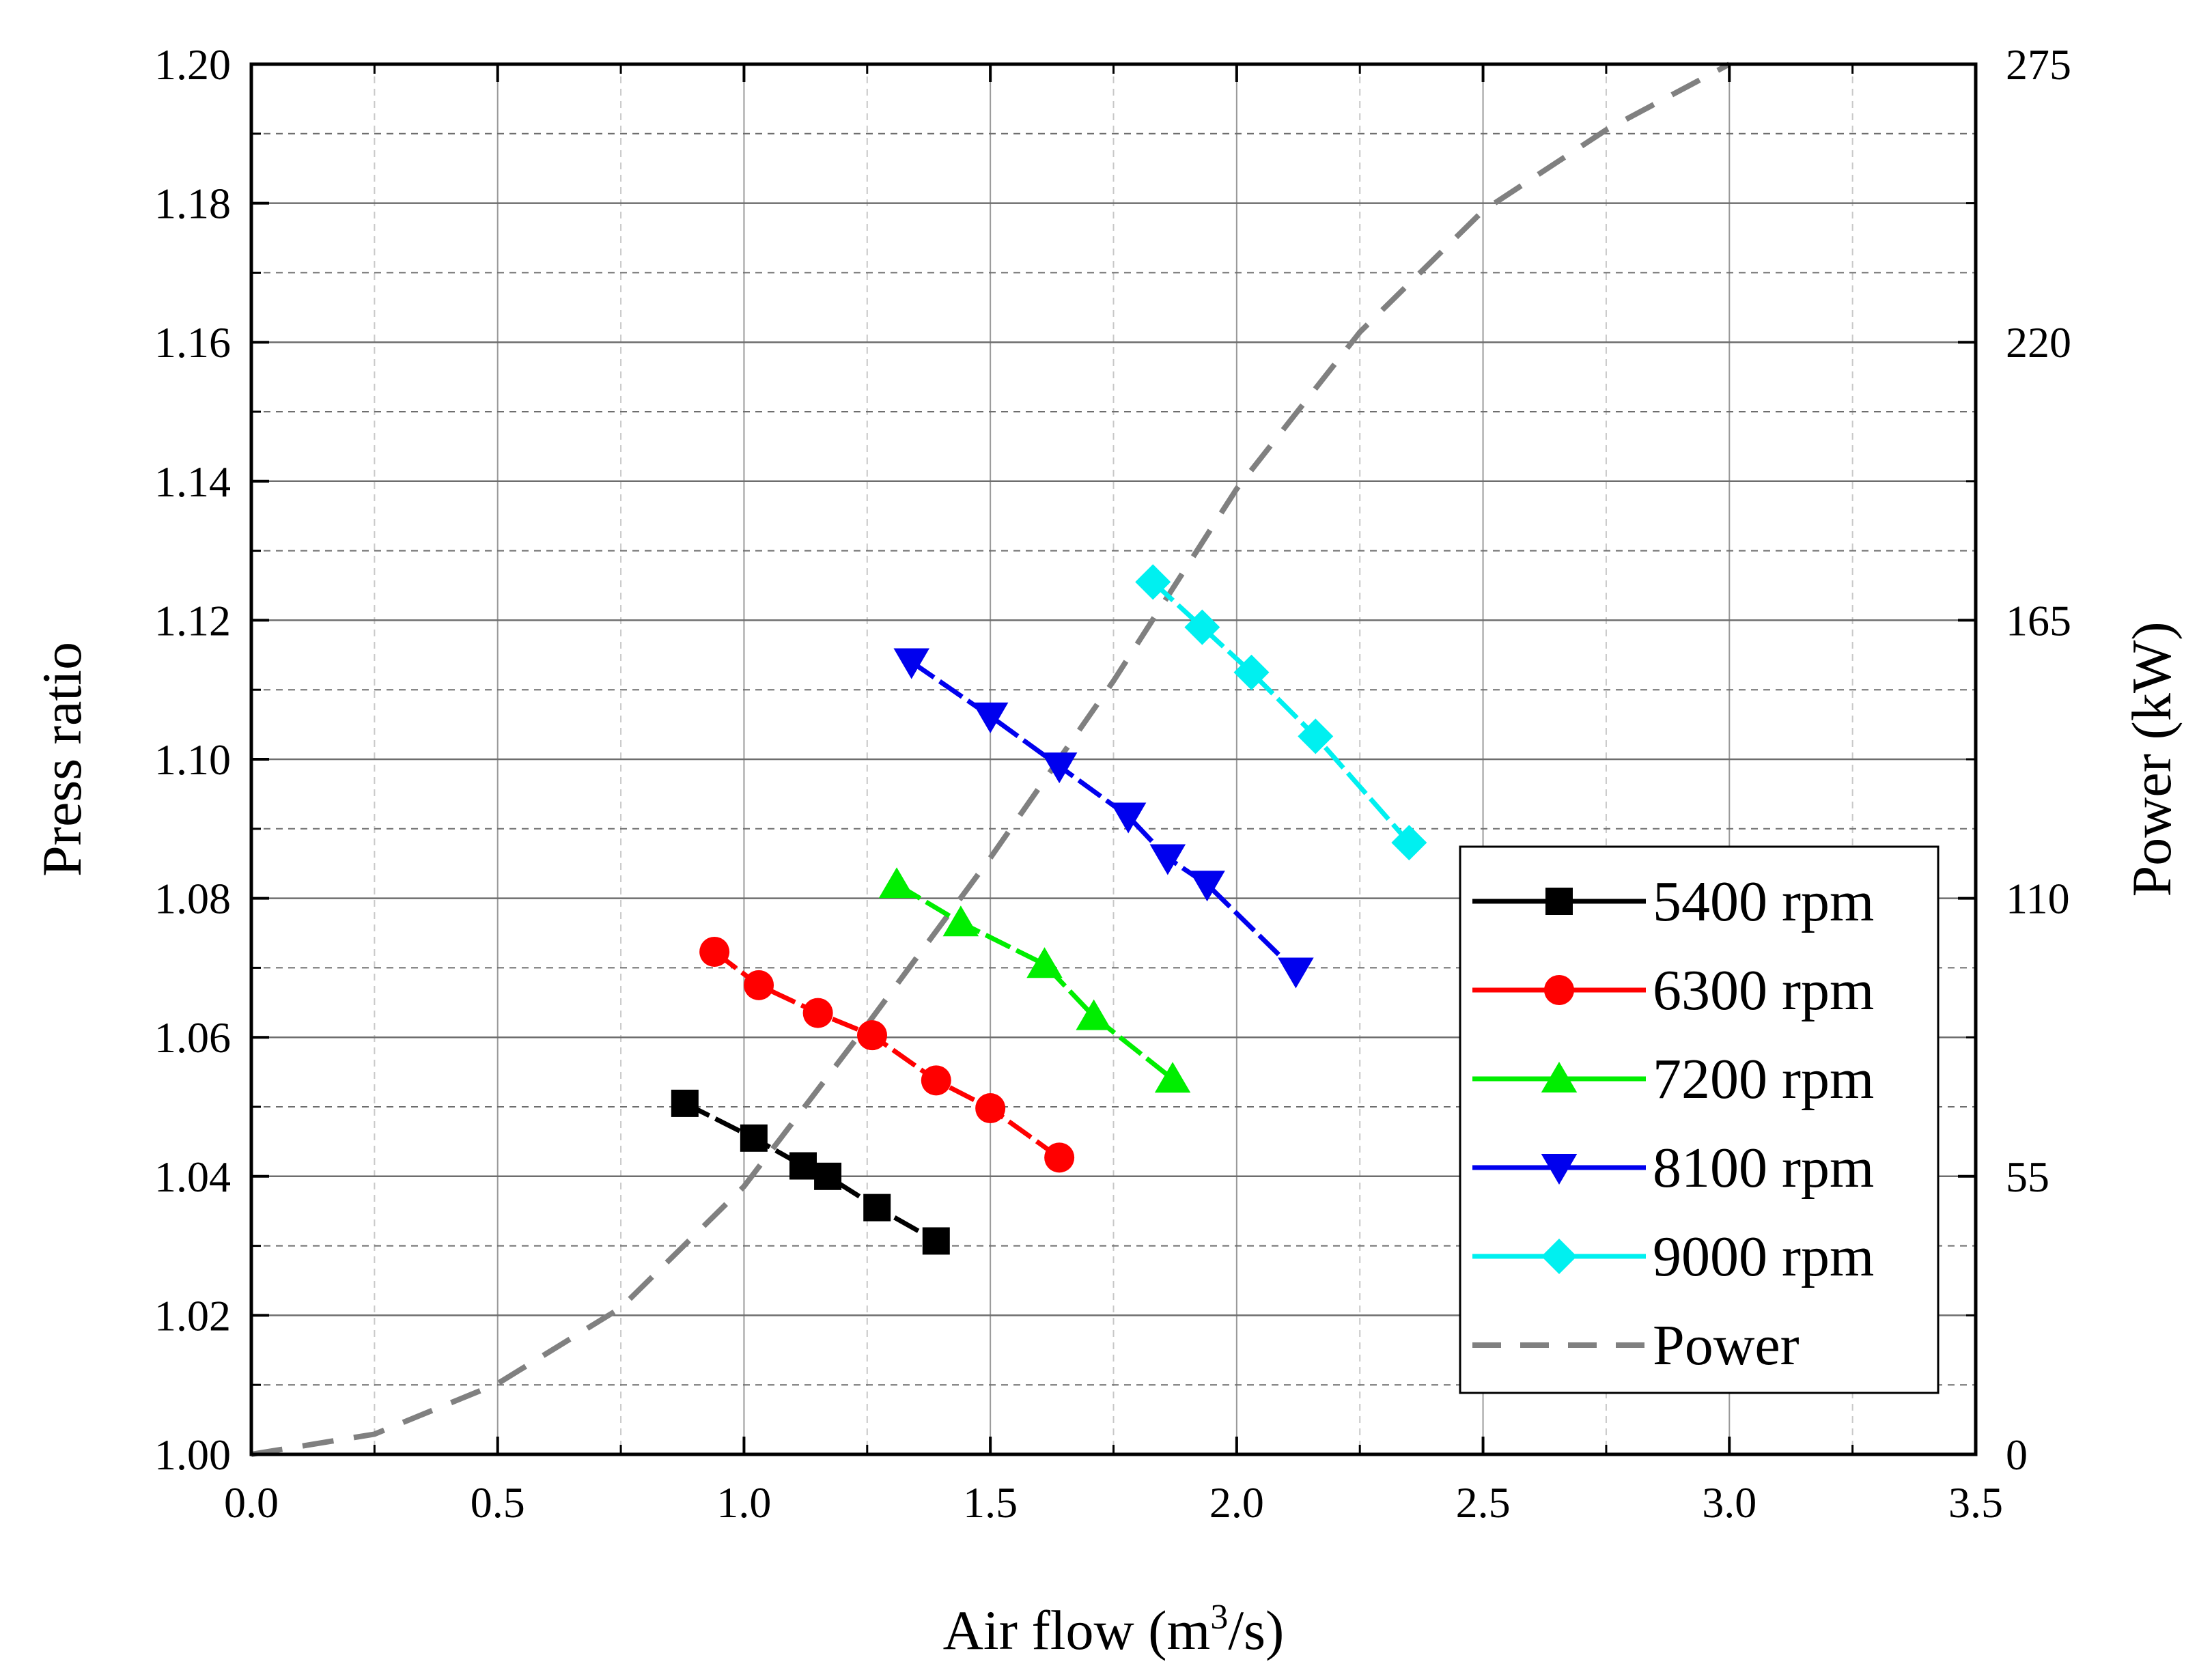 This screenshot has height=1679, width=2212. I want to click on y-tick-label: 1.04, so click(193, 1177).